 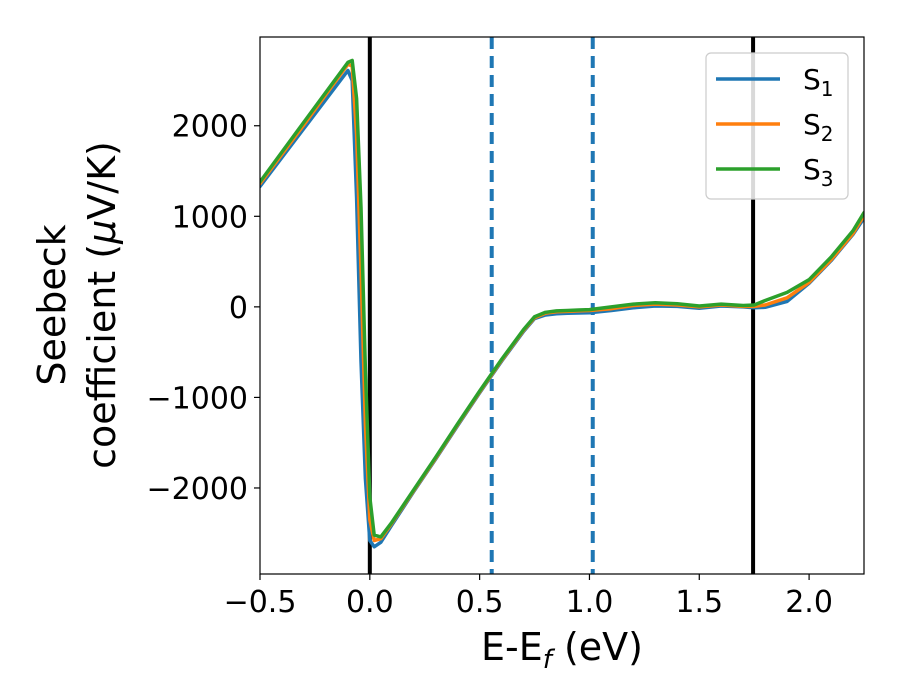 I want to click on y-axis-label-line2: coefficient (μV/K), so click(x=102, y=305).